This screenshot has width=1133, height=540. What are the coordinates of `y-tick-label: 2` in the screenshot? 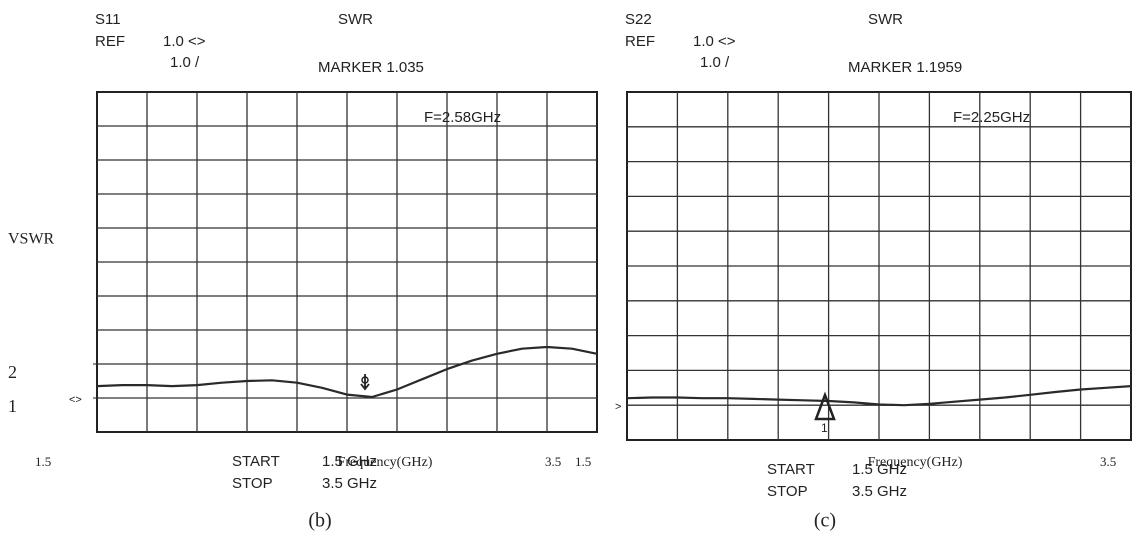 It's located at (12, 372).